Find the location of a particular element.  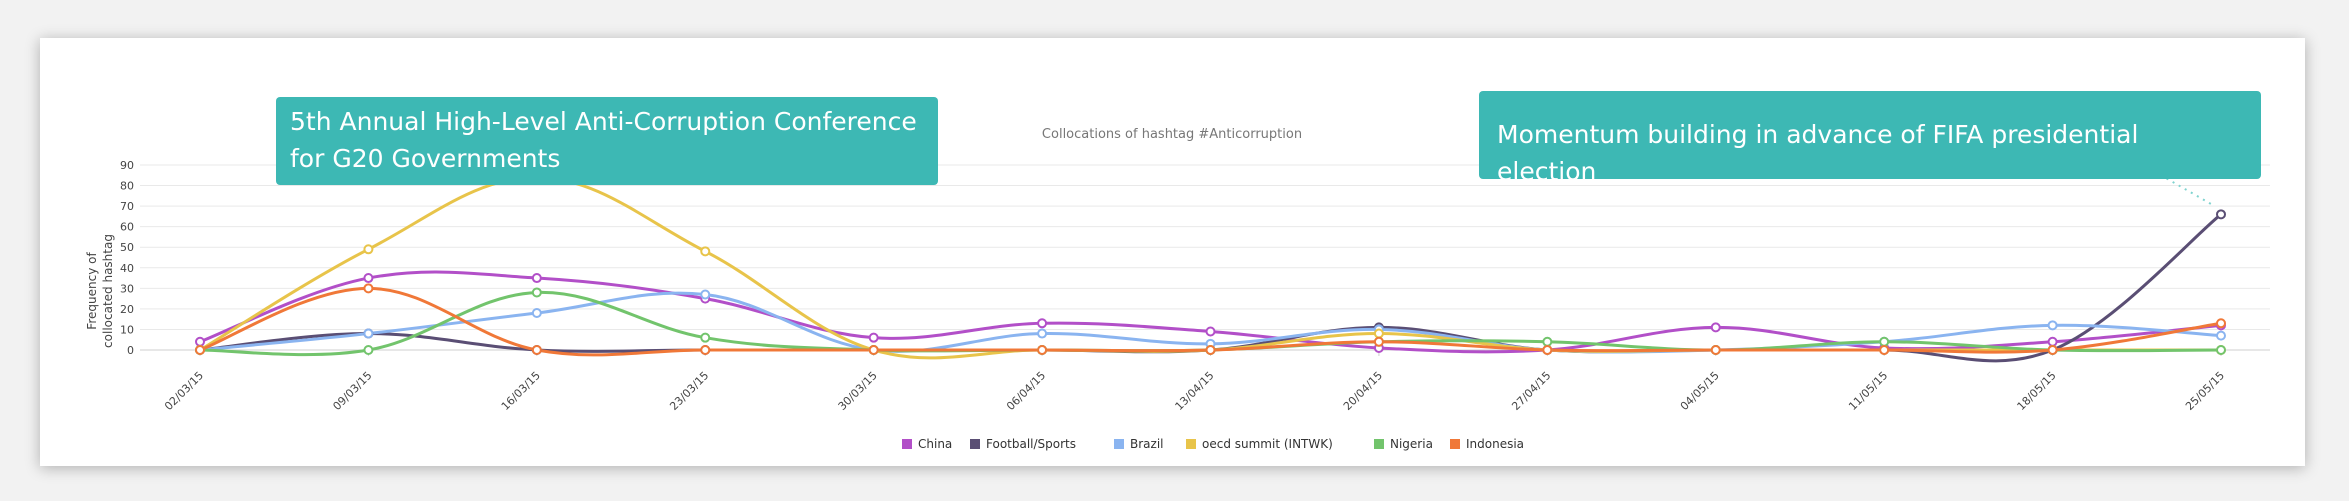

chart-title: Collocations of hashtag #Anticorruption is located at coordinates (1172, 134).